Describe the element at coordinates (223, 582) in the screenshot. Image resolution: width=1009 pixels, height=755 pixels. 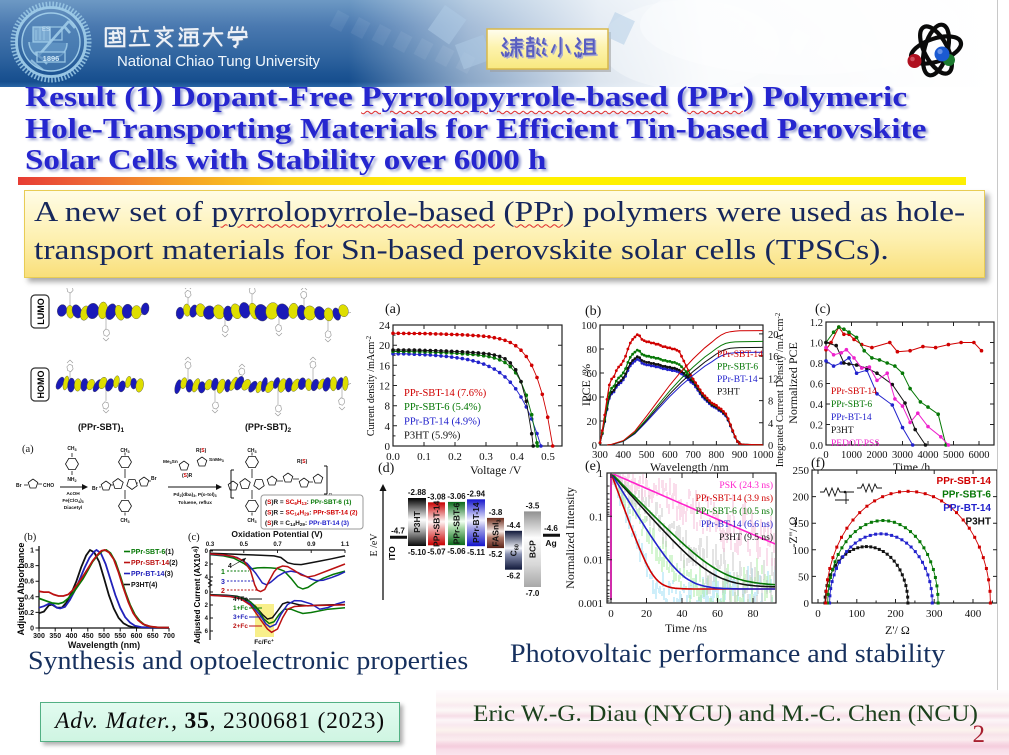
I see `svg-text: 3` at that location.